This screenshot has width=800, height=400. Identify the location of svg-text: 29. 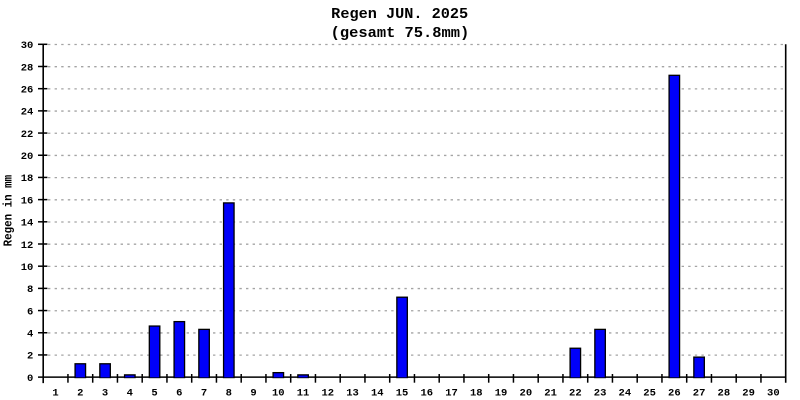
(748, 393).